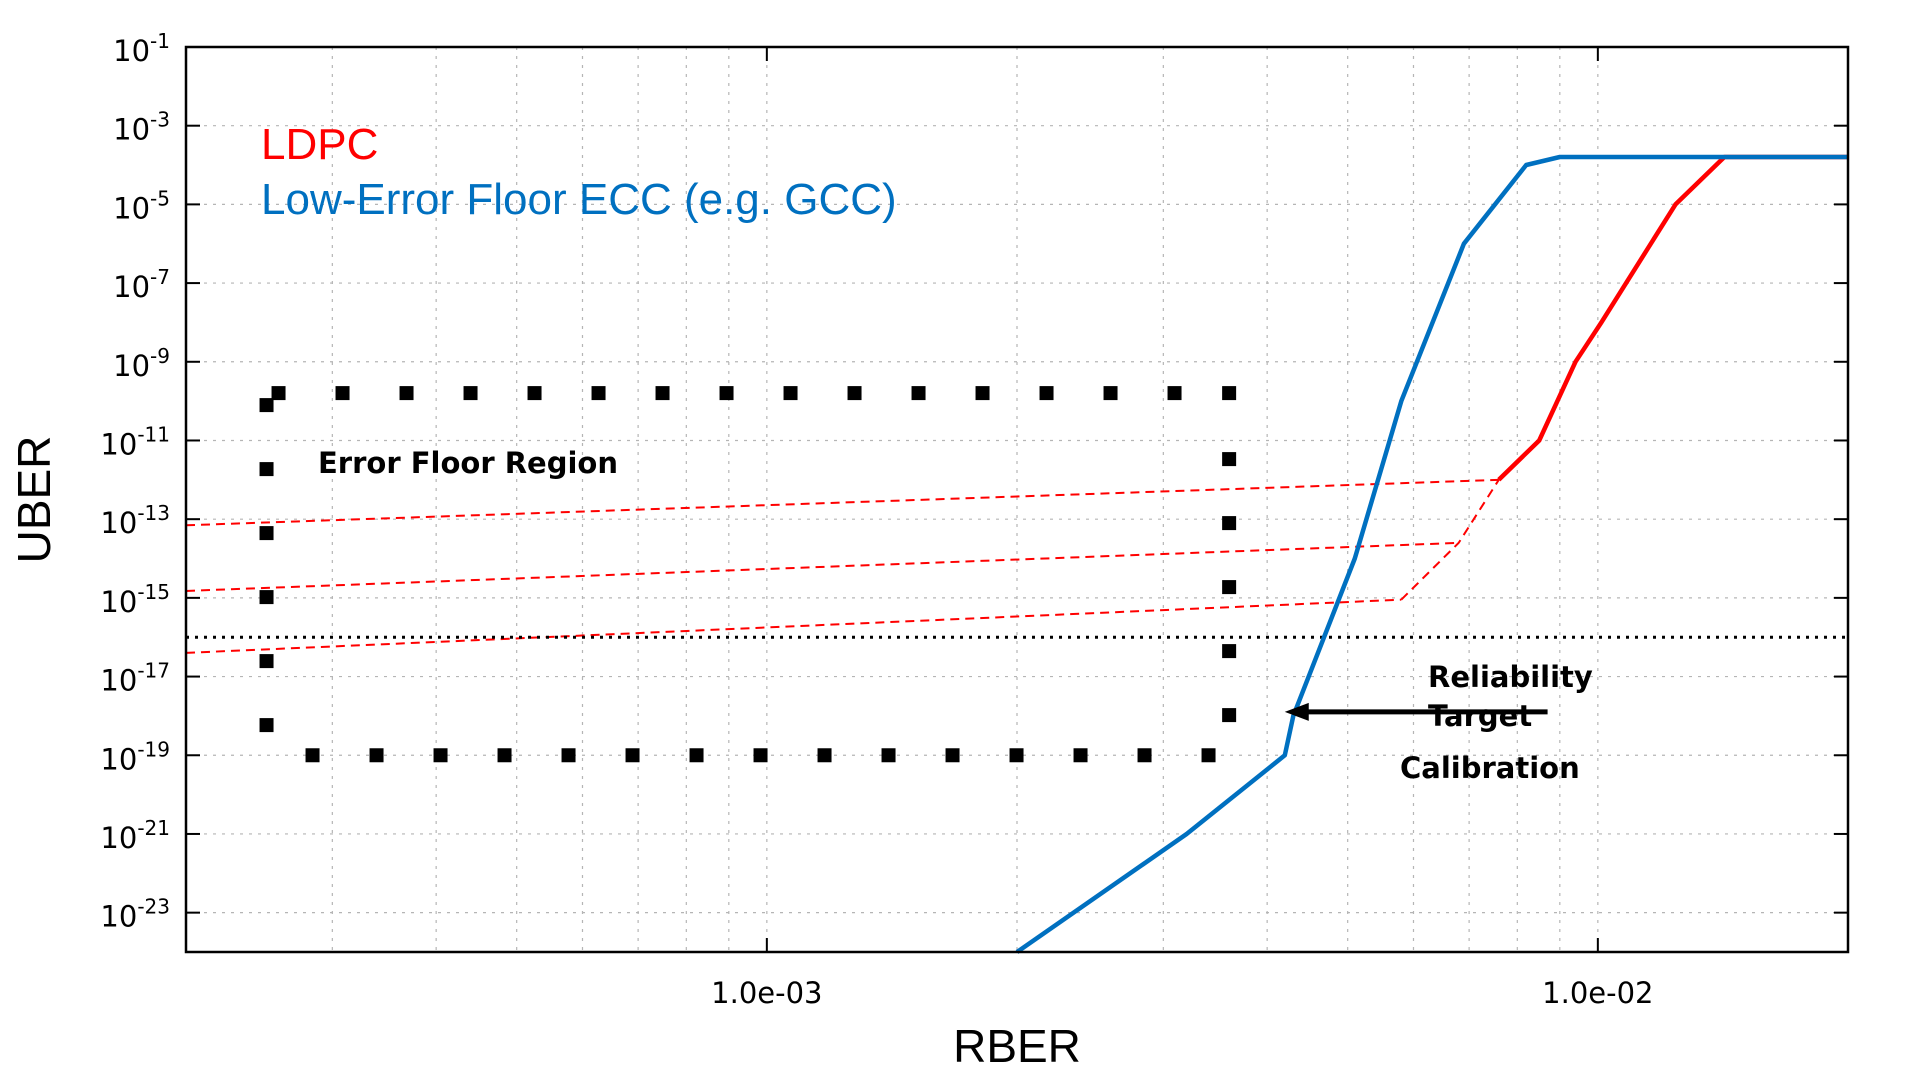  What do you see at coordinates (141, 205) in the screenshot?
I see `y-tick-label: 10⁻⁵` at bounding box center [141, 205].